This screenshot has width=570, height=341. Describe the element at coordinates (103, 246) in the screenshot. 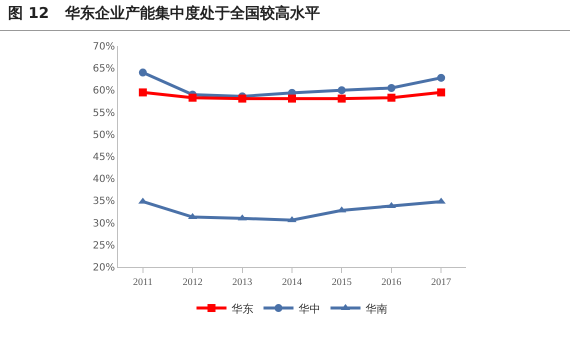

I see `y-tick-label: 25%` at that location.